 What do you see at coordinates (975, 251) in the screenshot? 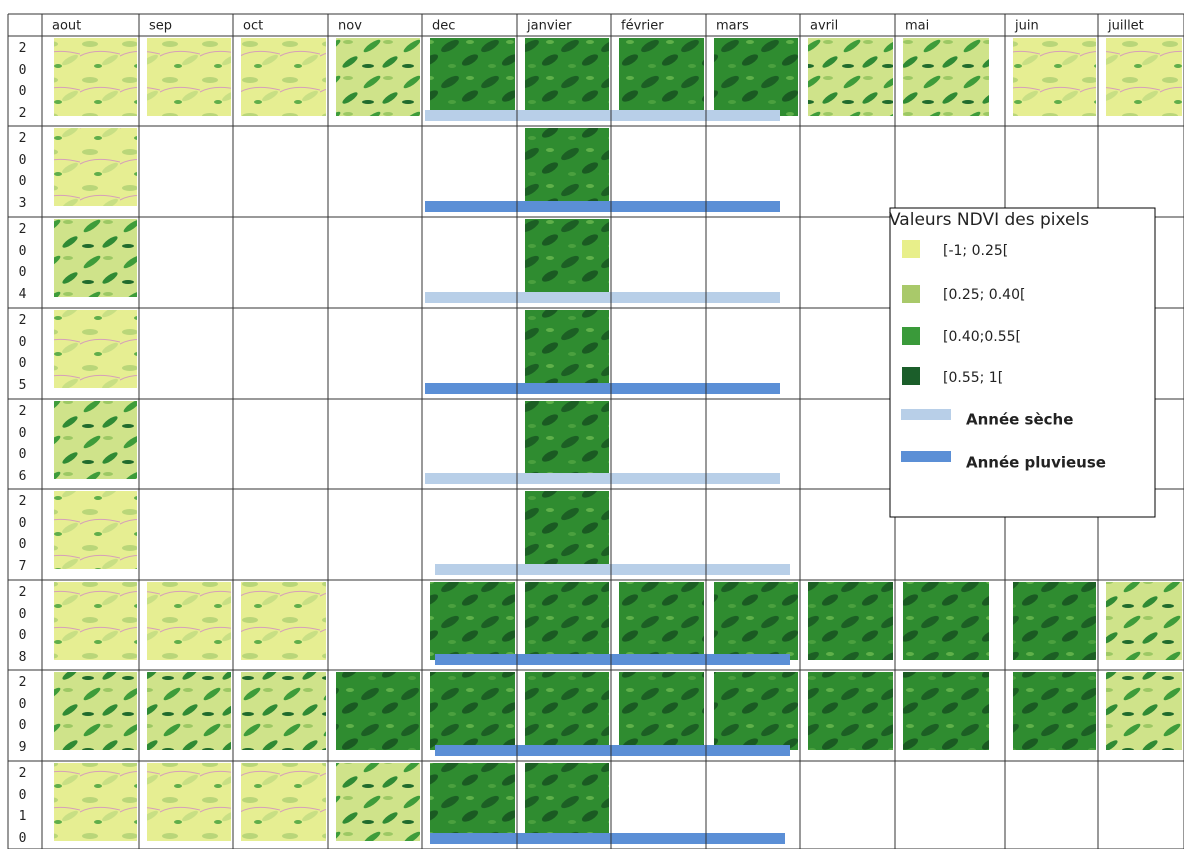
I see `legend-item: [-1; 0.25[` at bounding box center [975, 251].